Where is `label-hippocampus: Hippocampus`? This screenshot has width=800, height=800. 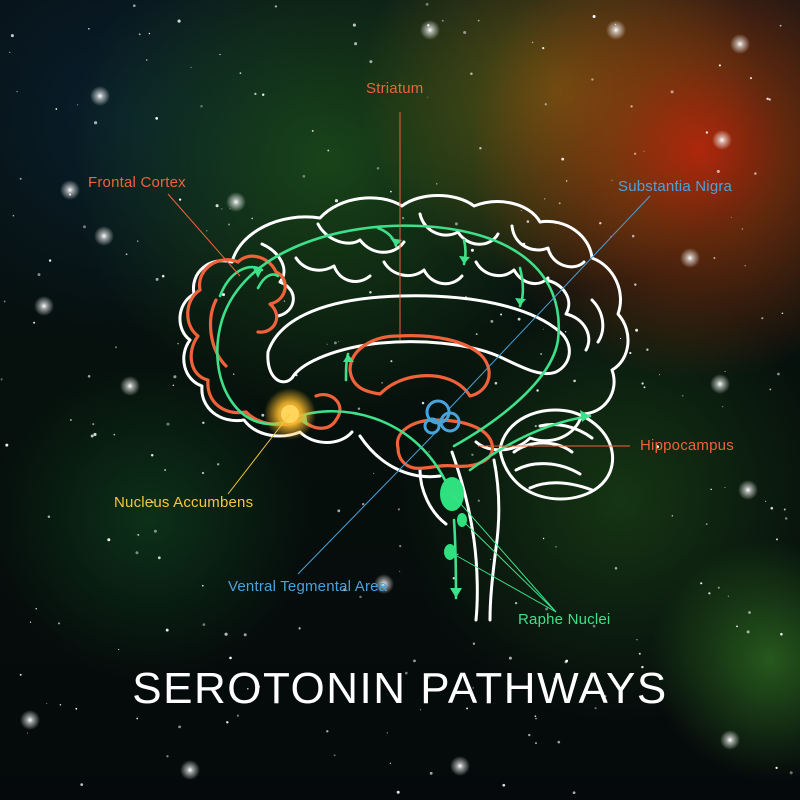 label-hippocampus: Hippocampus is located at coordinates (687, 445).